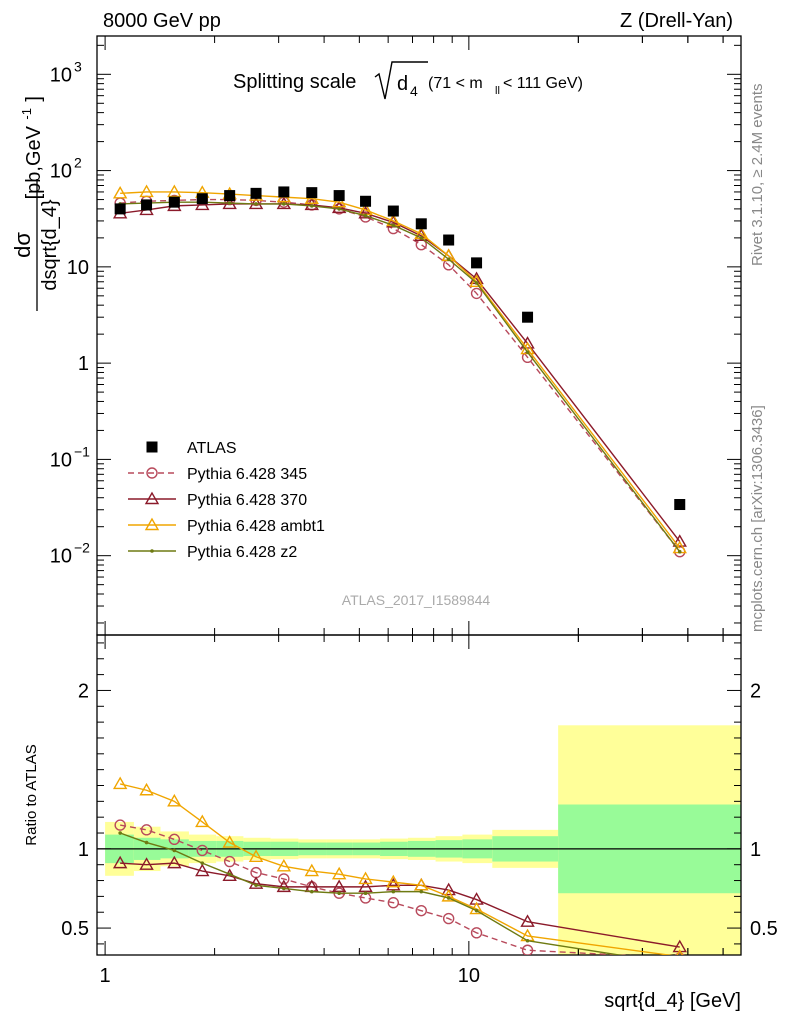  Describe the element at coordinates (401, 80) in the screenshot. I see `sqrt-symbol-icon` at that location.